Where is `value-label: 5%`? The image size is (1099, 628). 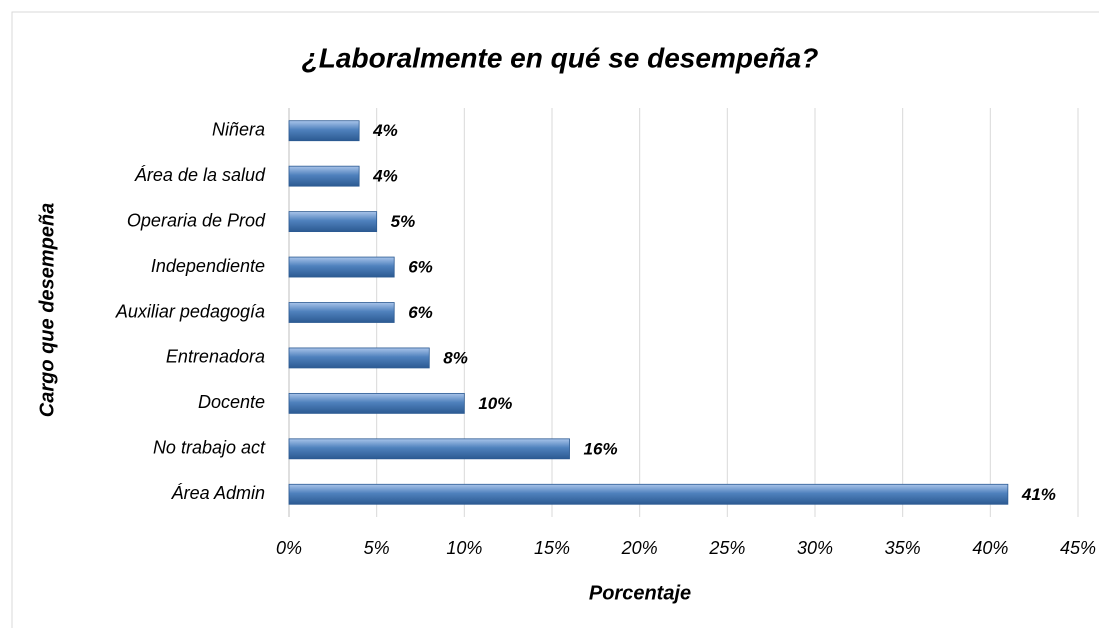 value-label: 5% is located at coordinates (403, 221).